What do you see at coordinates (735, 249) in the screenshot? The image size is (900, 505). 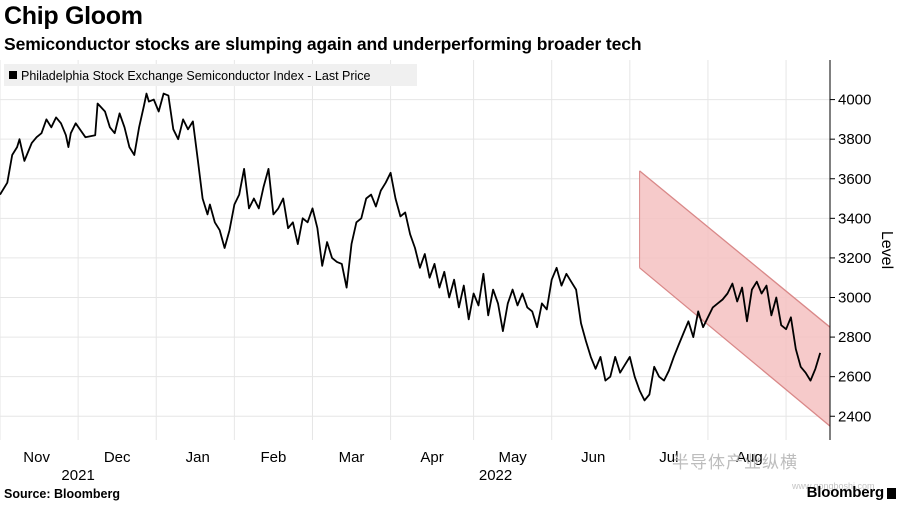 I see `channel-upper-line` at bounding box center [735, 249].